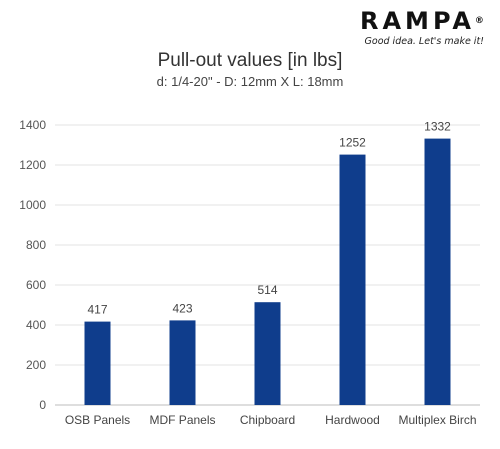 The width and height of the screenshot is (500, 449). I want to click on data-label: 417, so click(97, 310).